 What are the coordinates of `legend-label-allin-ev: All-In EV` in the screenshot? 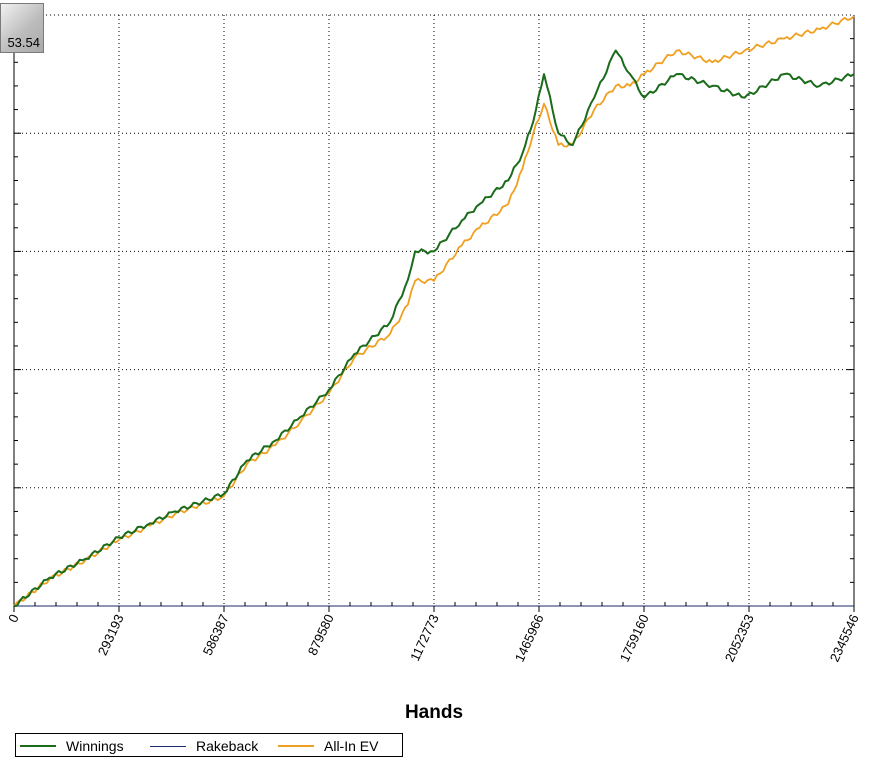 It's located at (351, 746).